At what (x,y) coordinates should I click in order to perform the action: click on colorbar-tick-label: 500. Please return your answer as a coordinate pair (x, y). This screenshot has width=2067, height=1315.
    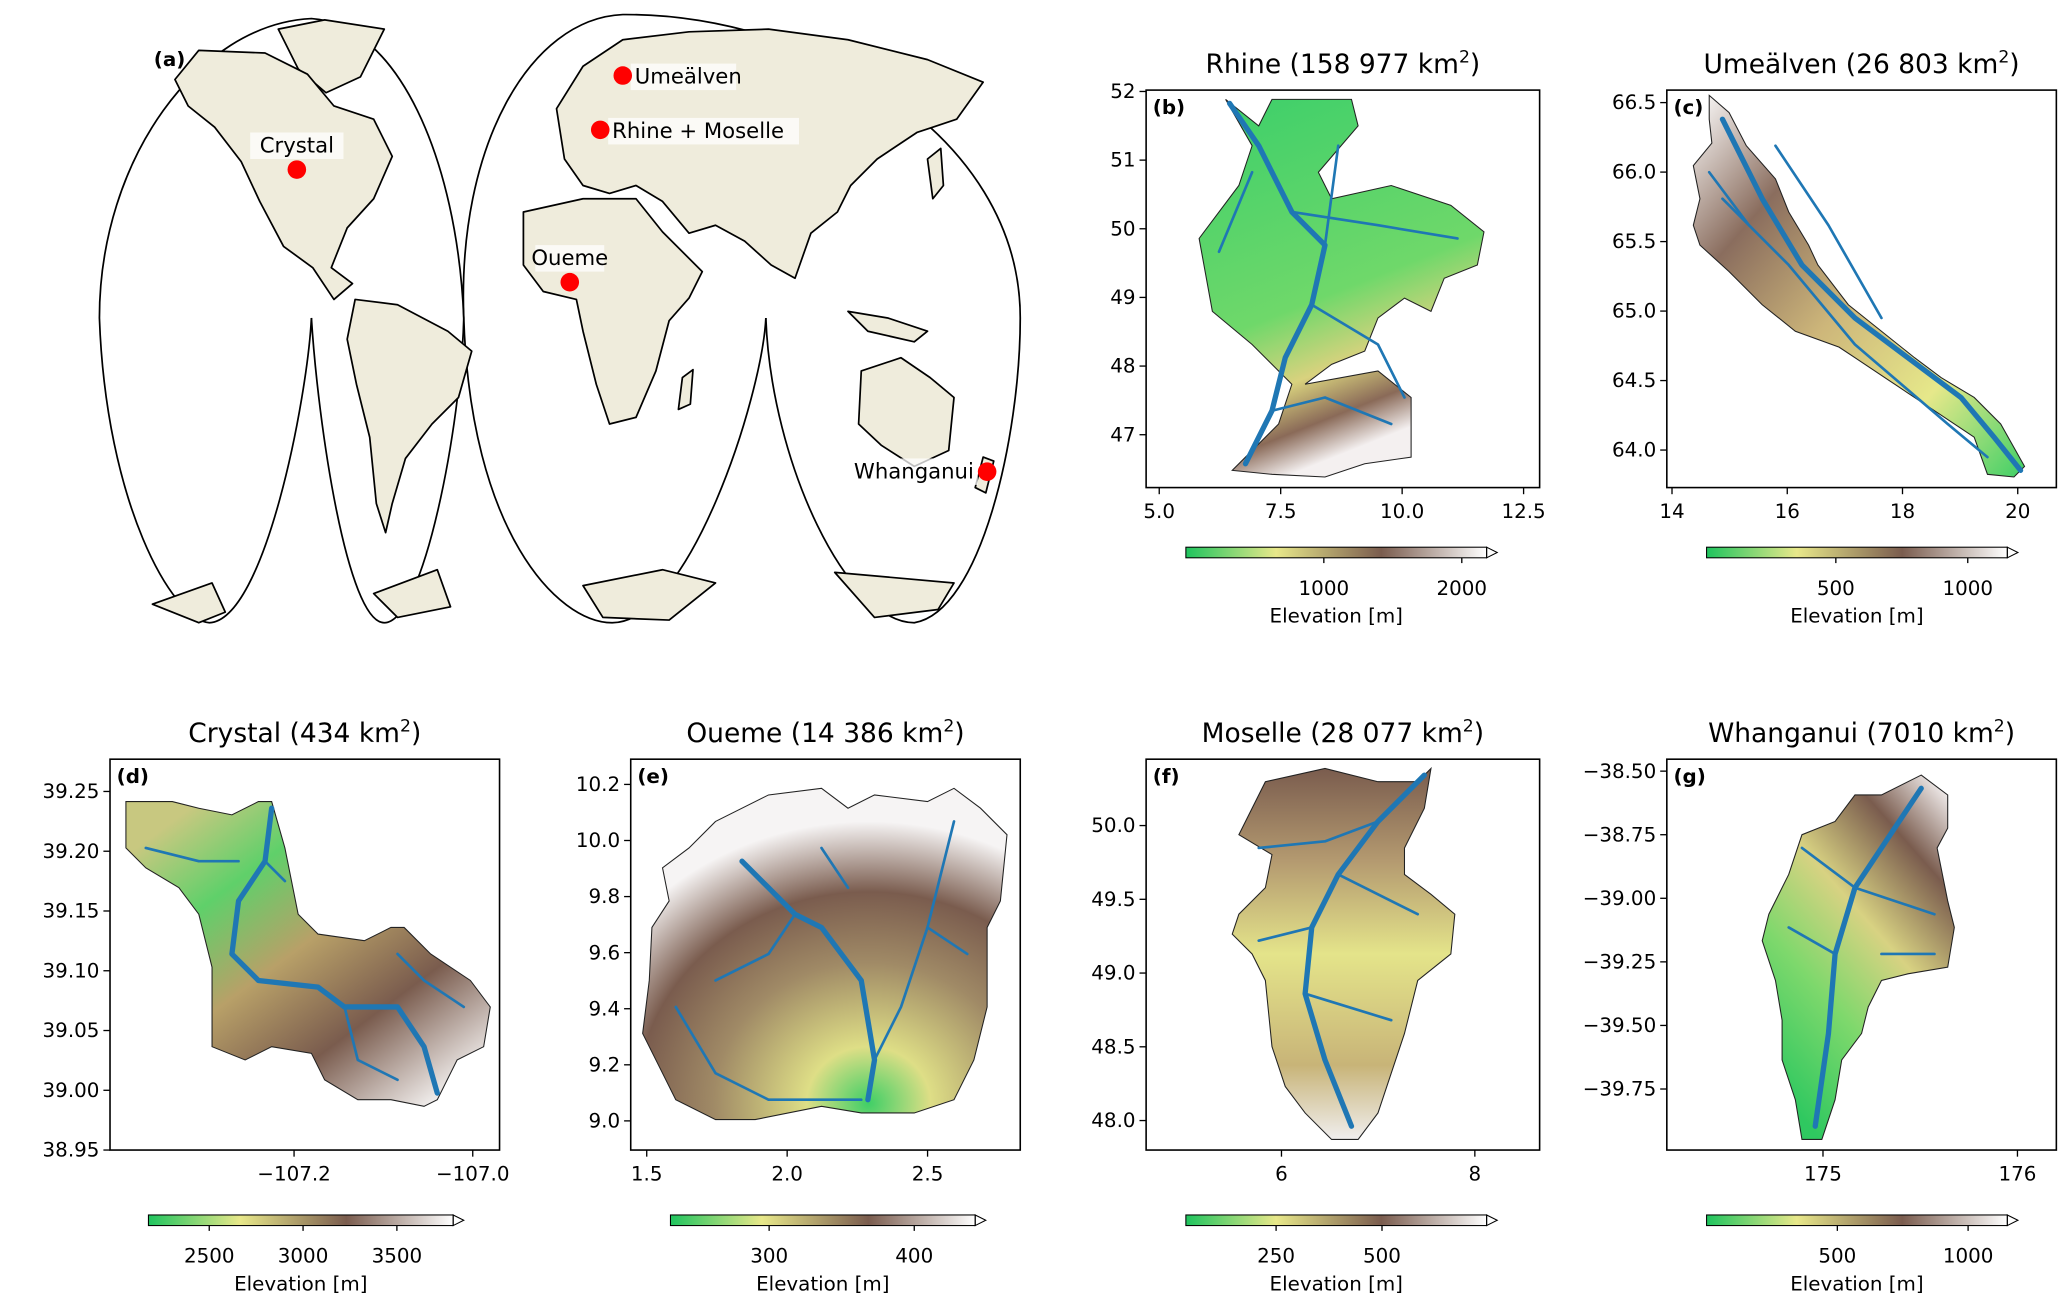
    Looking at the image, I should click on (1837, 1256).